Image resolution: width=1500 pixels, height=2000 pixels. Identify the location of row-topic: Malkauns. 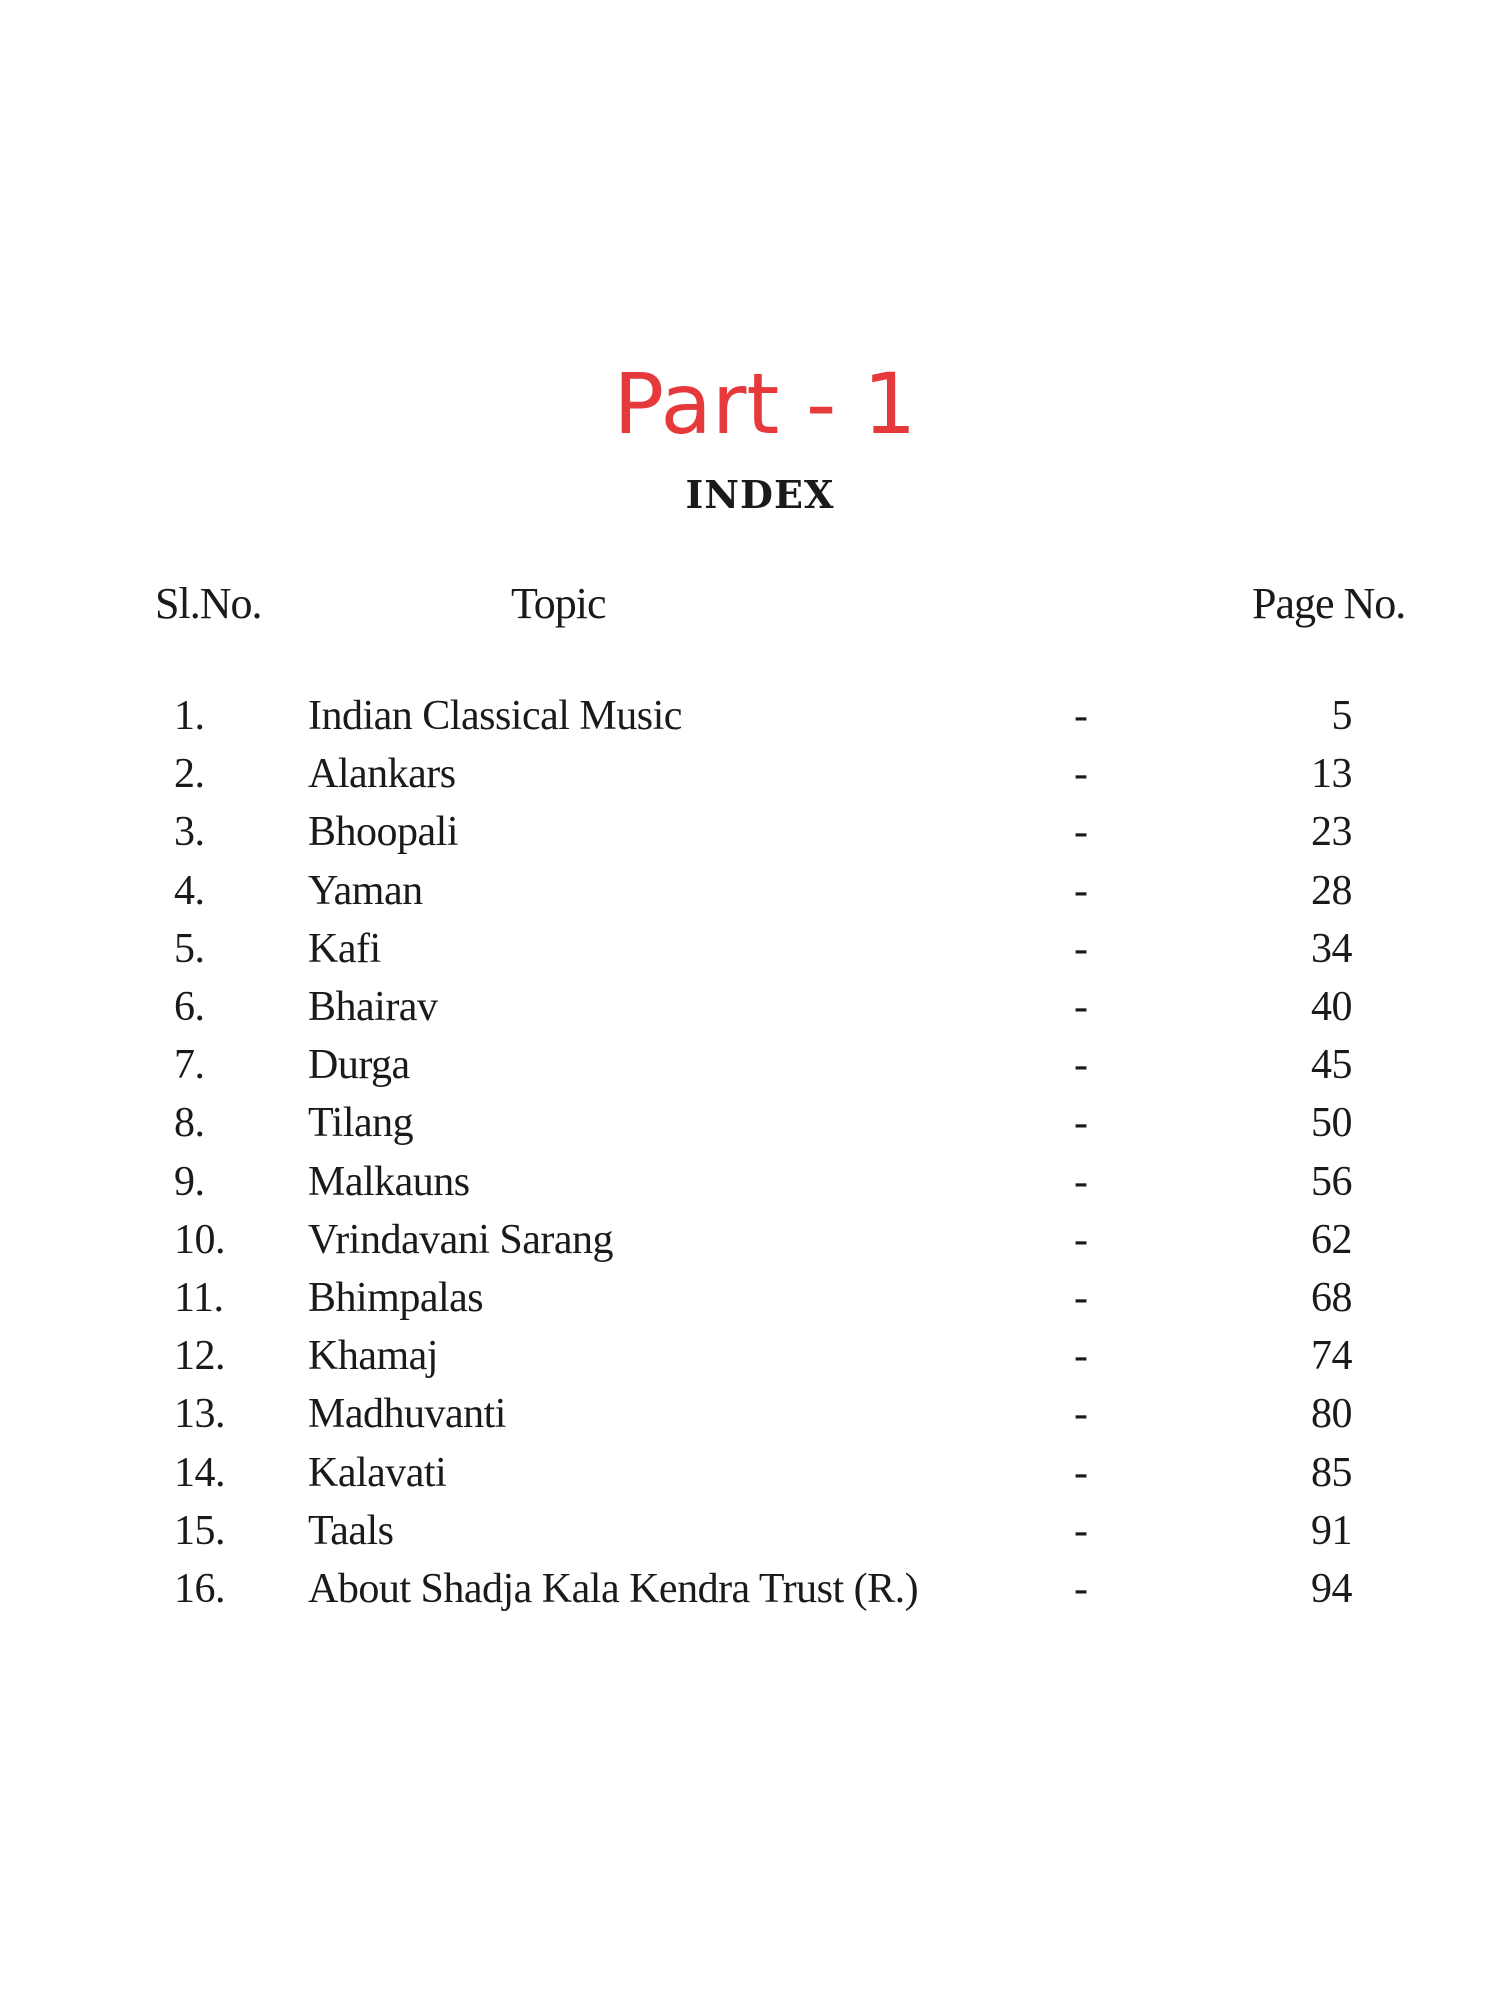
(389, 1181).